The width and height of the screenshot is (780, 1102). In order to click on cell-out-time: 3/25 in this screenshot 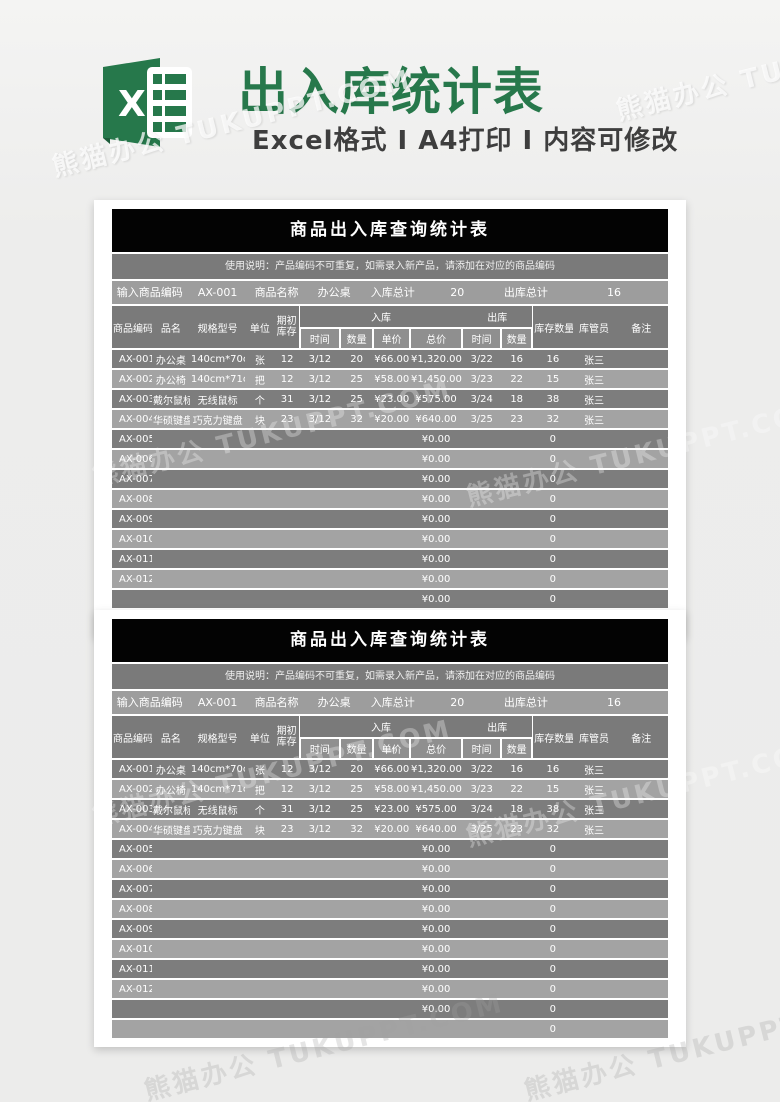, I will do `click(482, 829)`.